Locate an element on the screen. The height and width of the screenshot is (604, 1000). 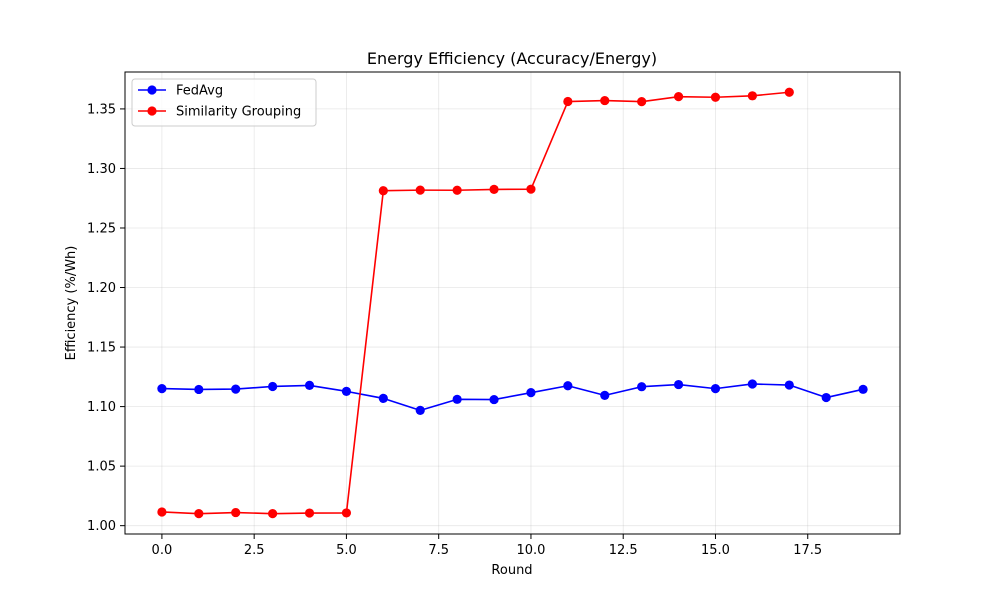
y-tick-label: 1.05 is located at coordinates (101, 467).